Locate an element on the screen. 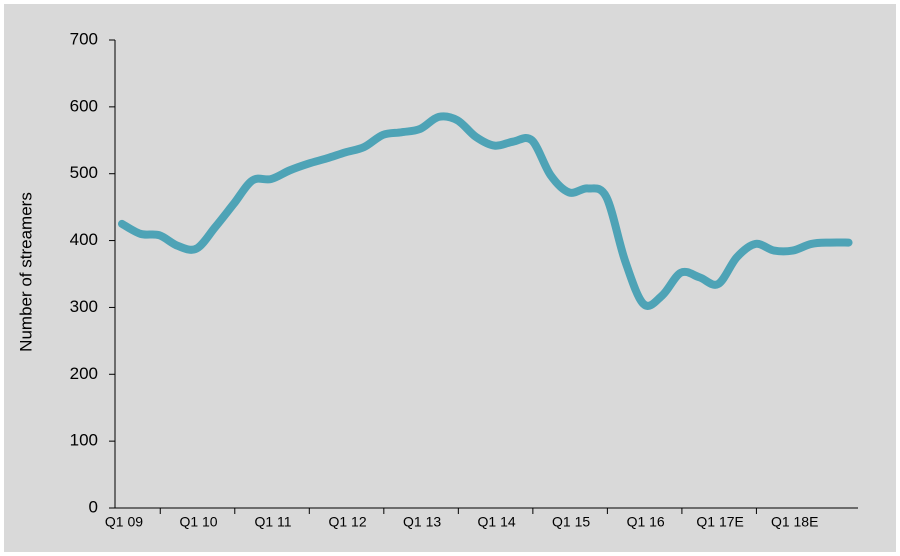 This screenshot has width=900, height=556. x-tick-label: Q1 16 is located at coordinates (646, 522).